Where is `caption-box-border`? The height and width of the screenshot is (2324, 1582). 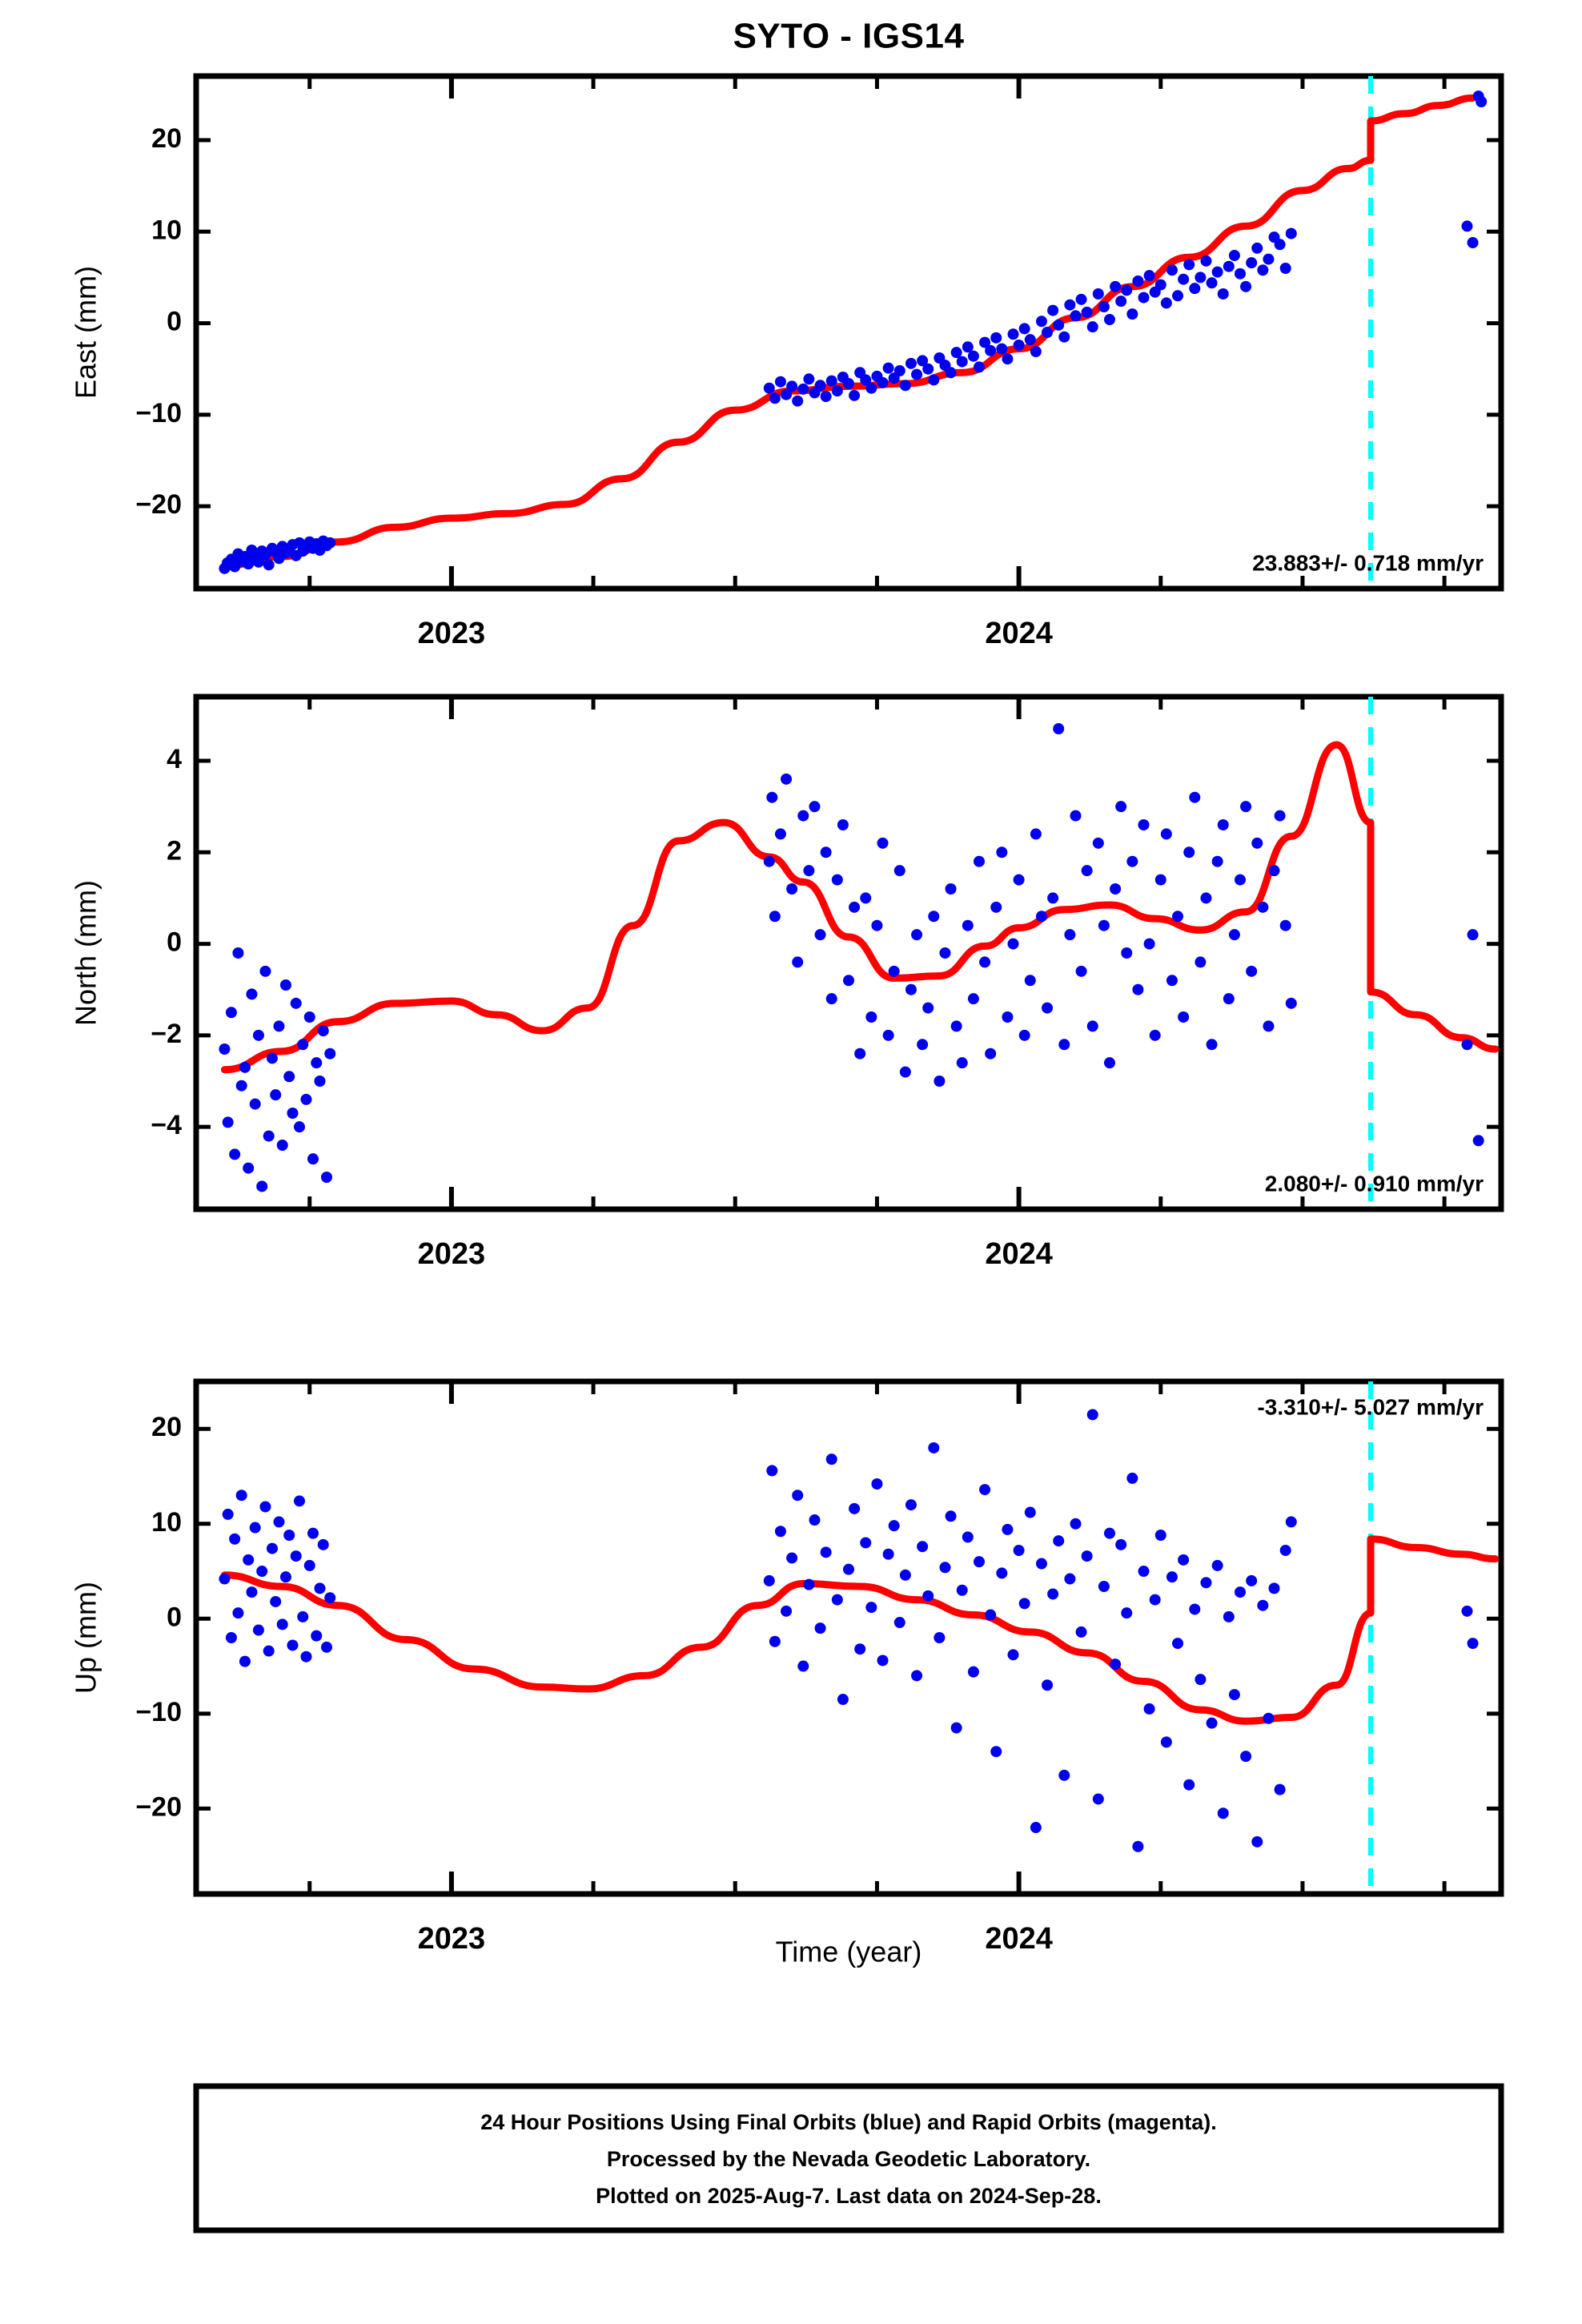 caption-box-border is located at coordinates (848, 2158).